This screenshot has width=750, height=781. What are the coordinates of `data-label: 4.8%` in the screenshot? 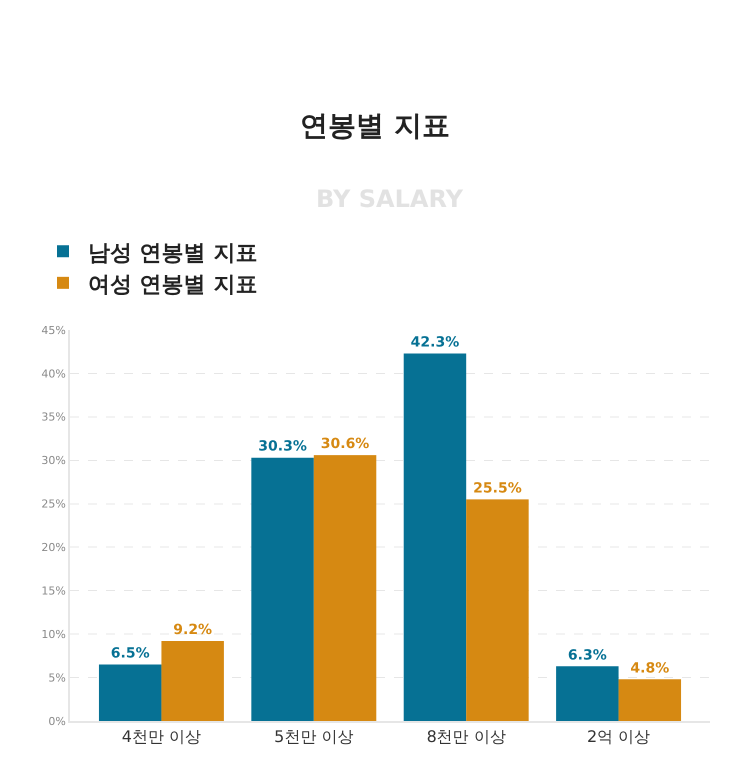 It's located at (650, 668).